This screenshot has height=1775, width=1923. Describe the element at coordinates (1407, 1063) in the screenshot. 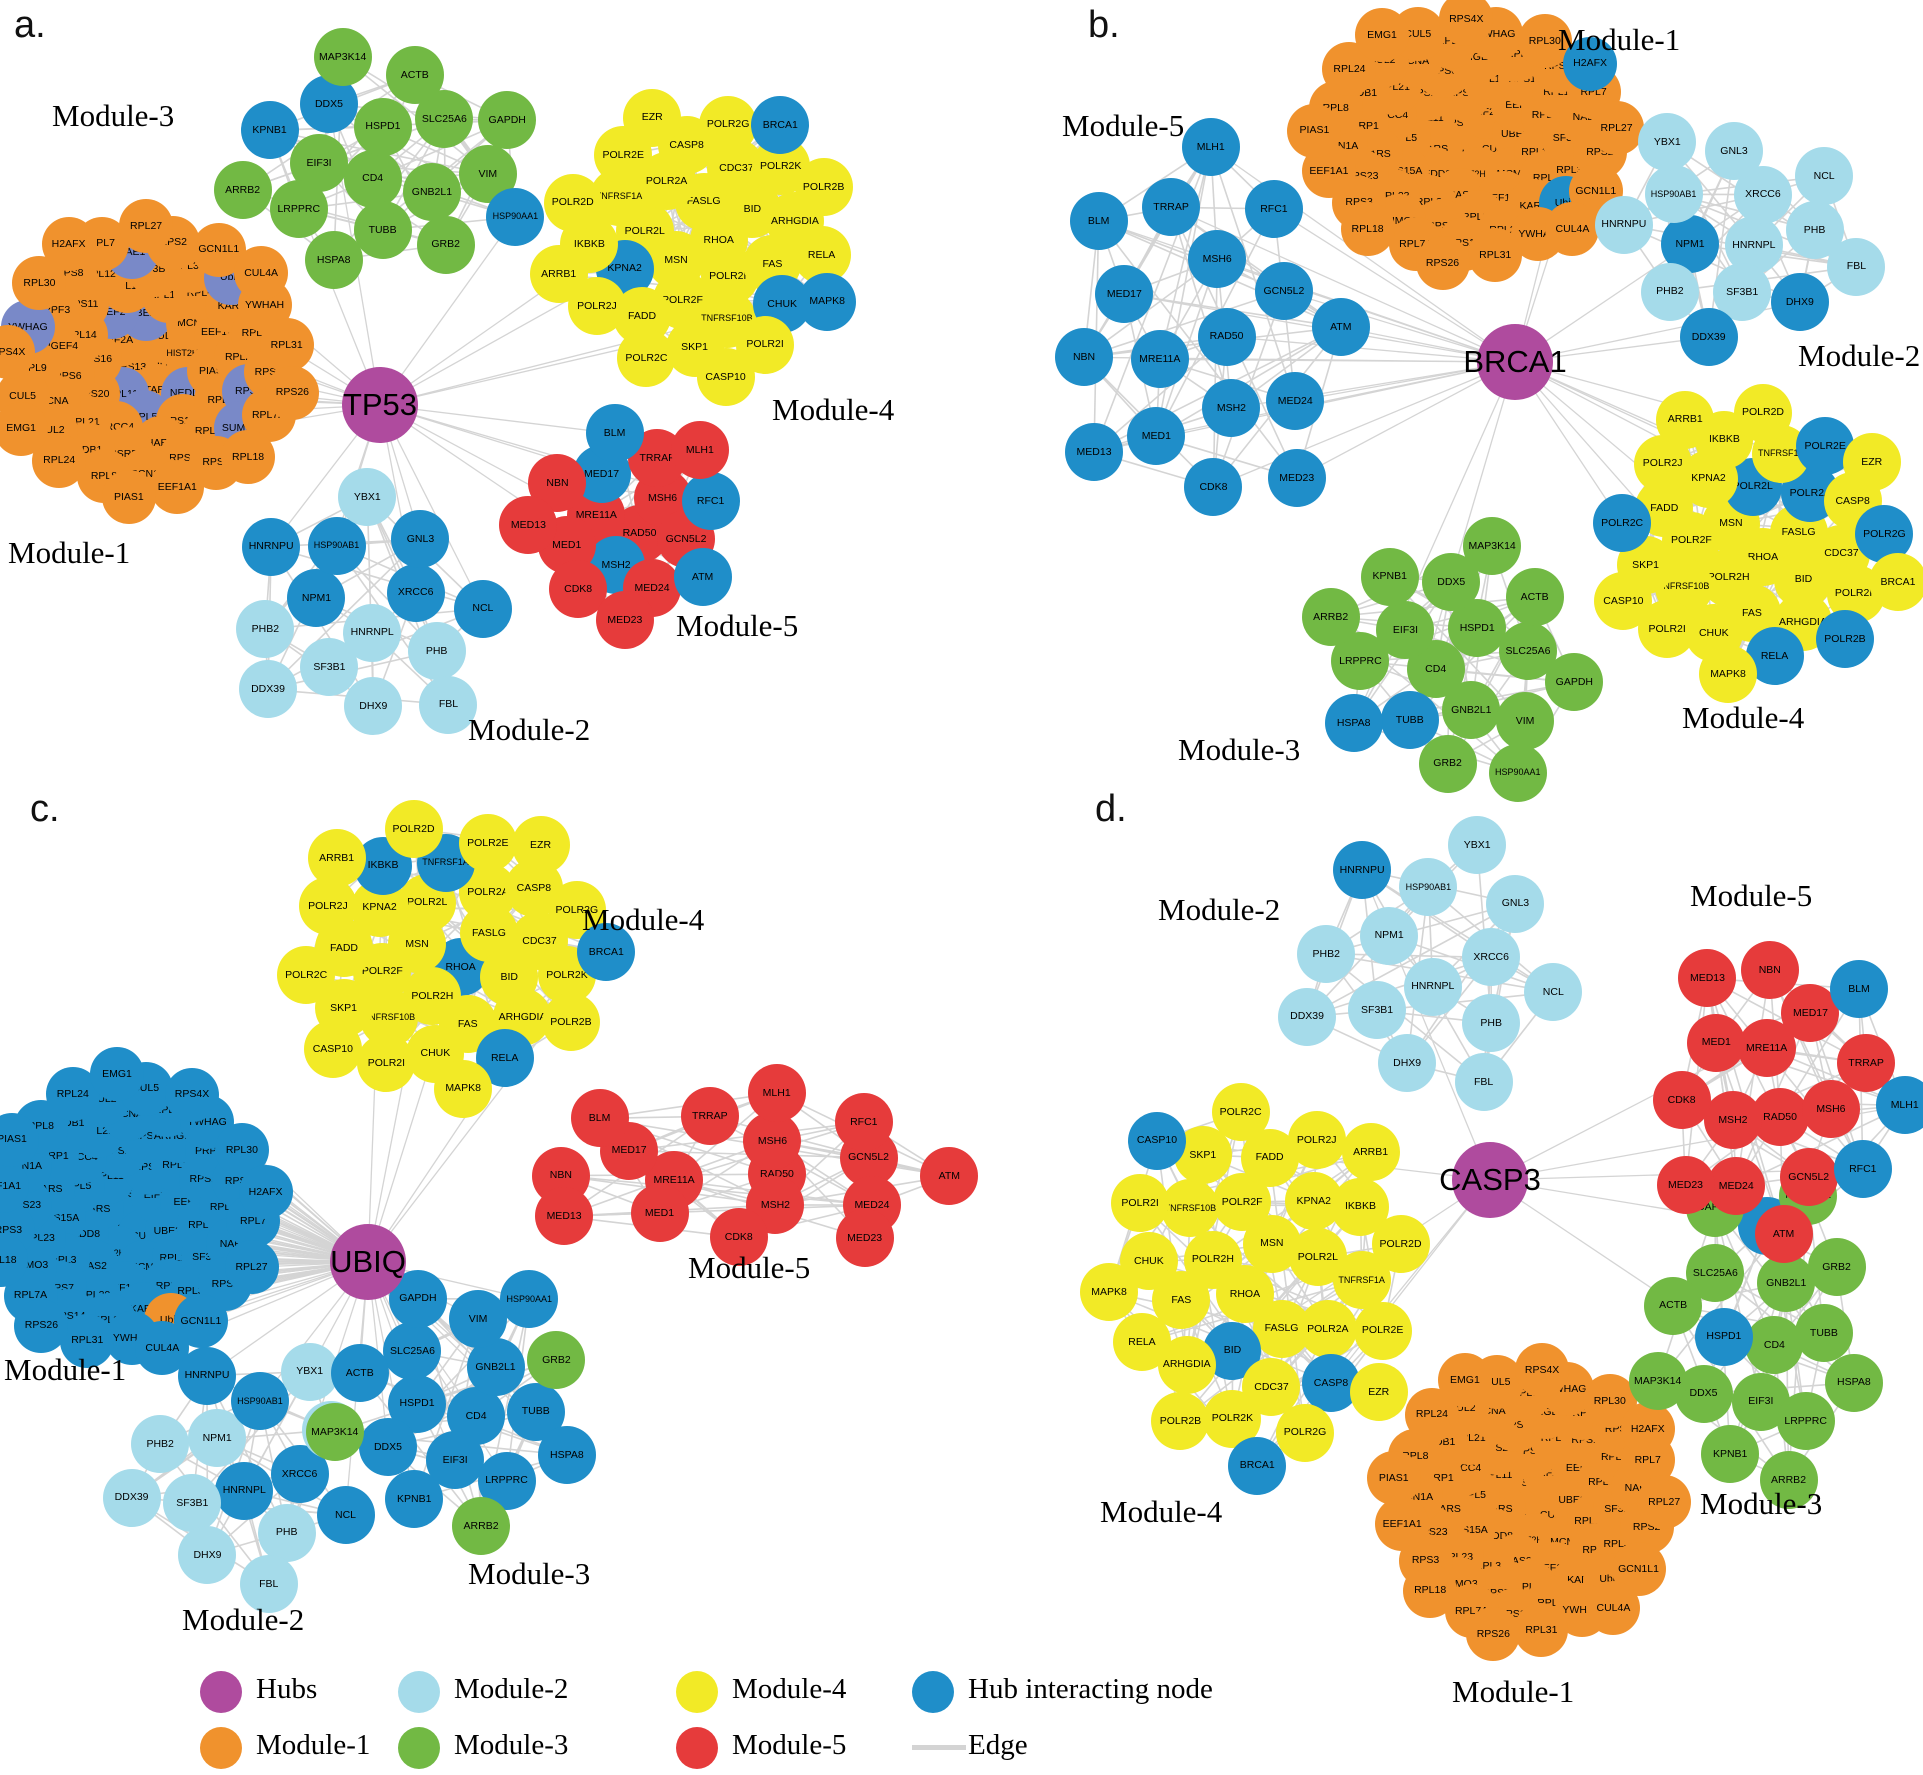

I see `node-dhx9: DHX9` at that location.